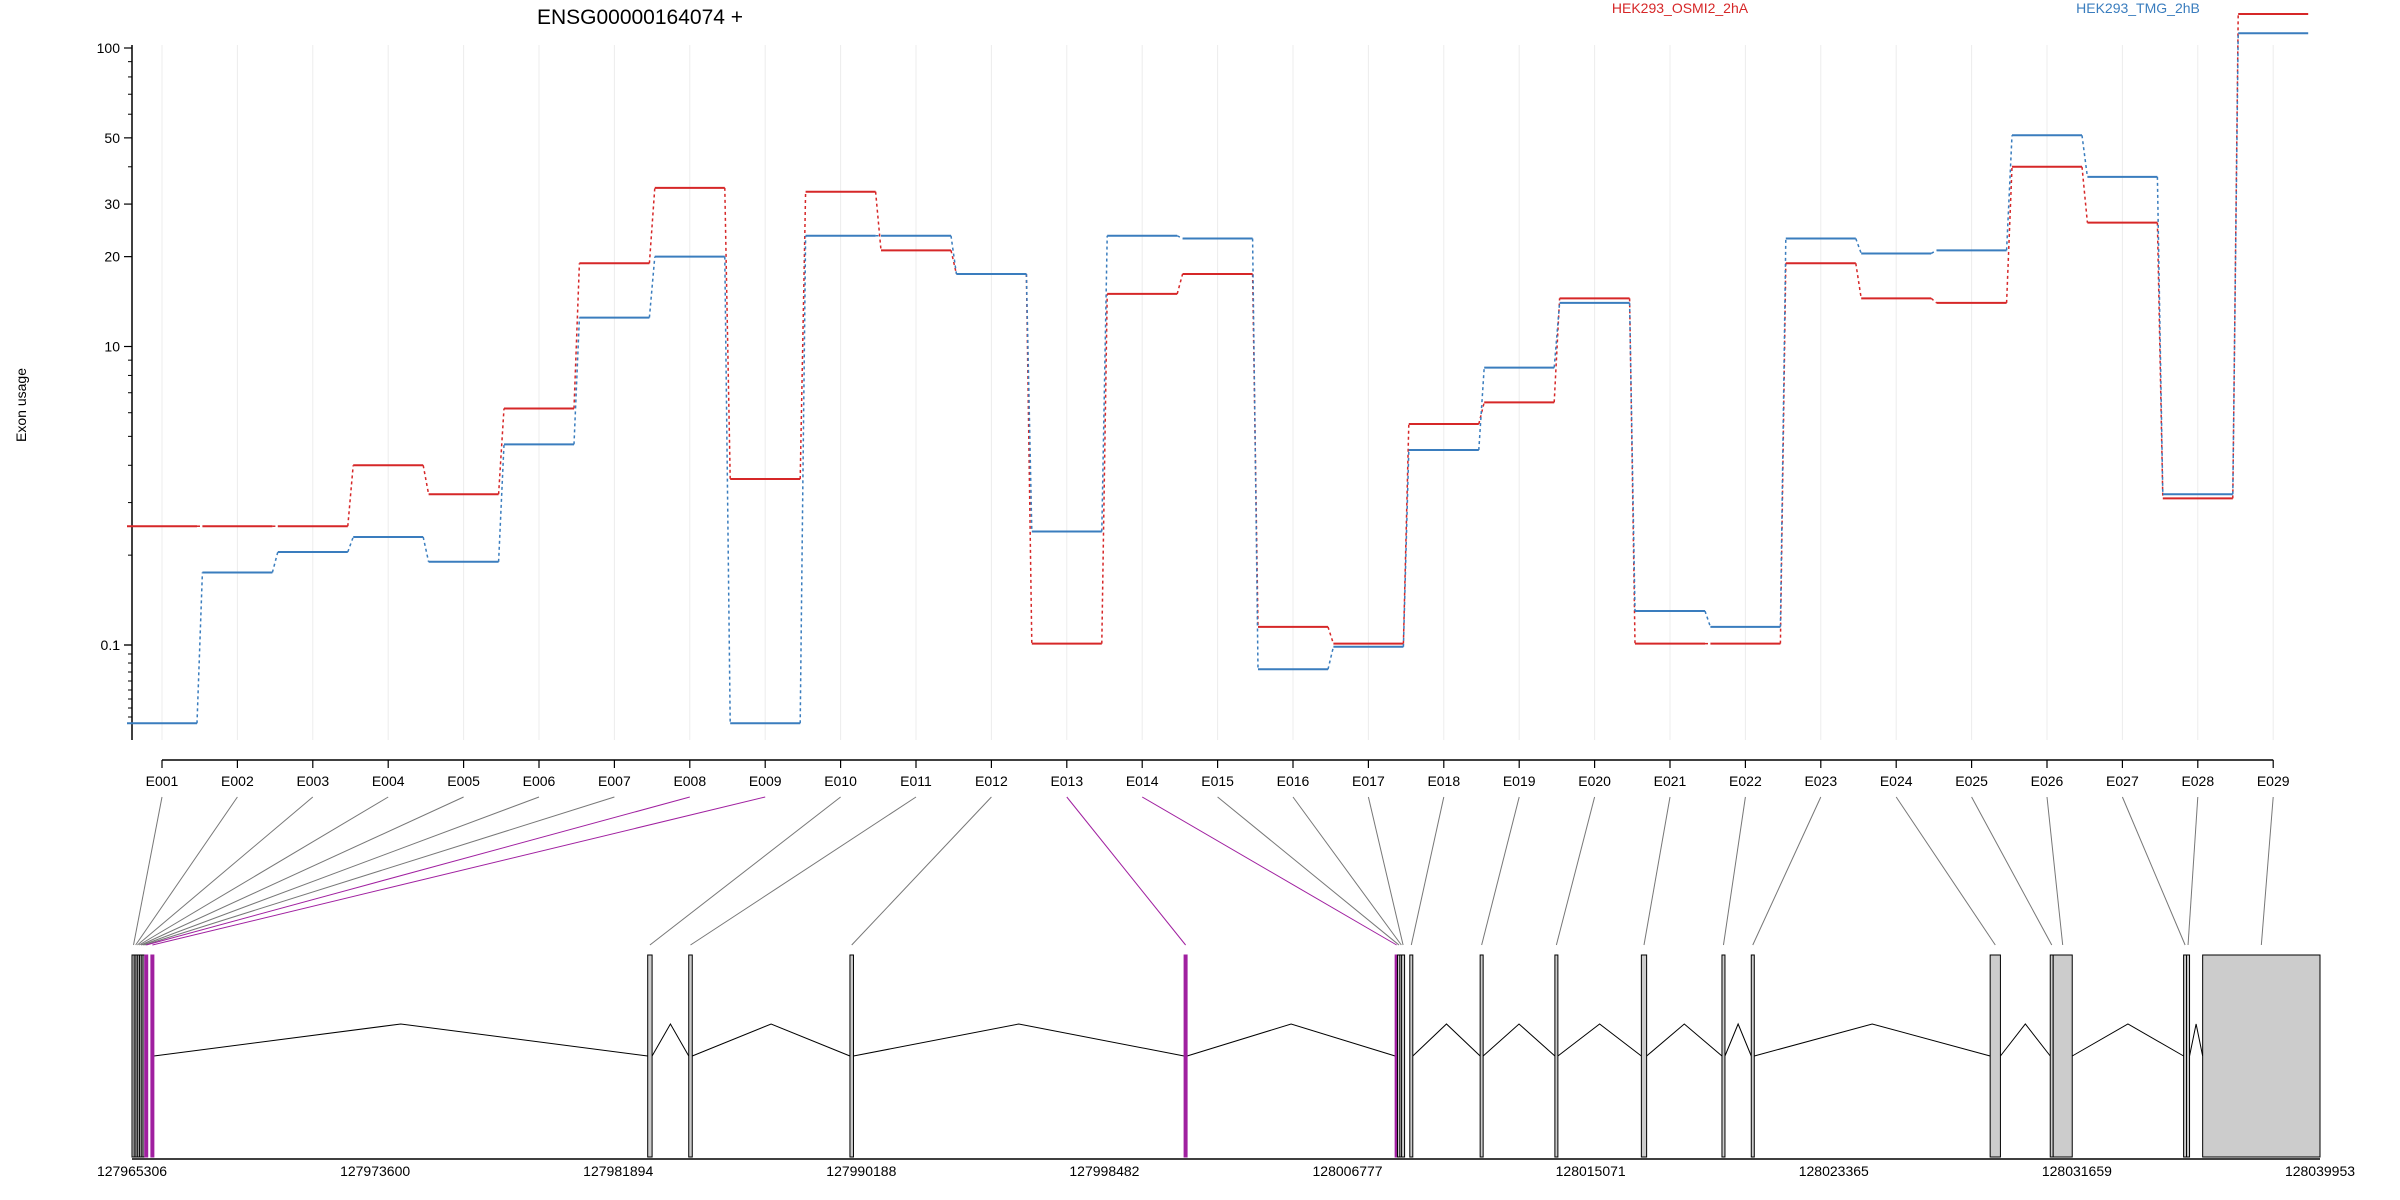 Image resolution: width=2400 pixels, height=1200 pixels. Describe the element at coordinates (112, 204) in the screenshot. I see `y-tick-label: 30` at that location.